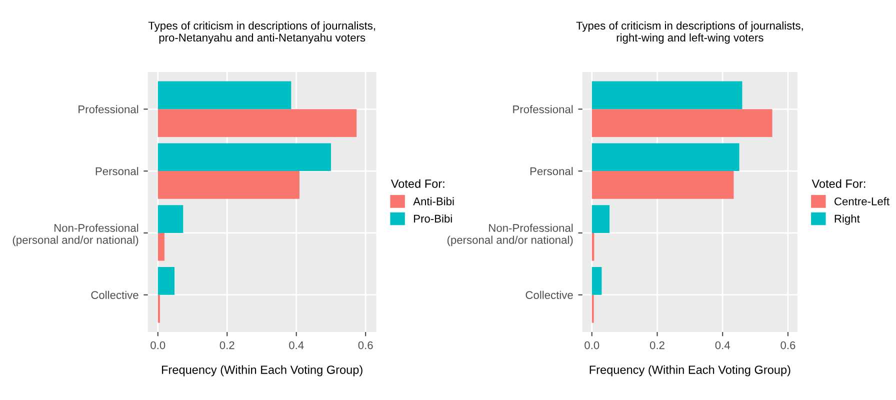  I want to click on legend-label: Right, so click(847, 219).